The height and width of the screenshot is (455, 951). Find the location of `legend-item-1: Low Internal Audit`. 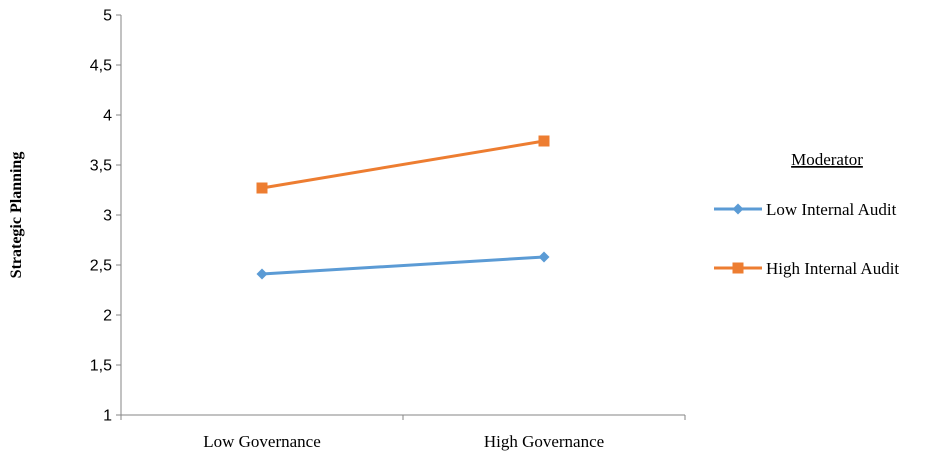

legend-item-1: Low Internal Audit is located at coordinates (805, 209).